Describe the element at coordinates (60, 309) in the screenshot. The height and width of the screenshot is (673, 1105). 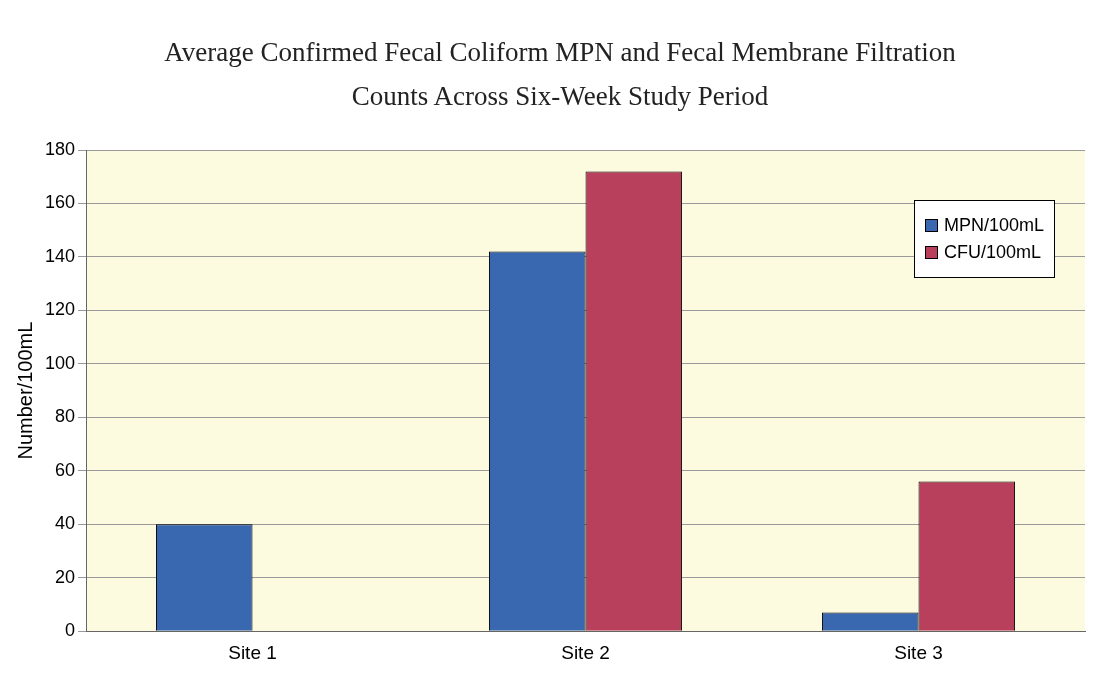
I see `y-tick-label: 120` at that location.